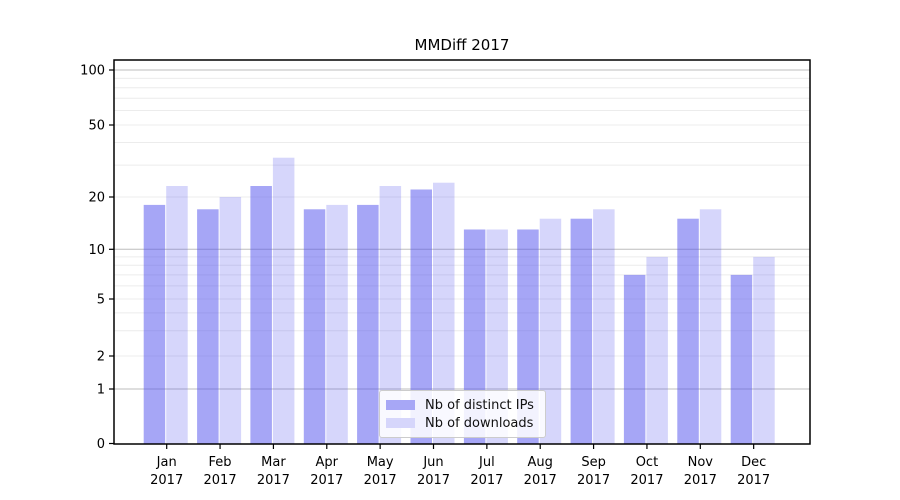 This screenshot has width=900, height=500. I want to click on y-tick-label: 100, so click(92, 71).